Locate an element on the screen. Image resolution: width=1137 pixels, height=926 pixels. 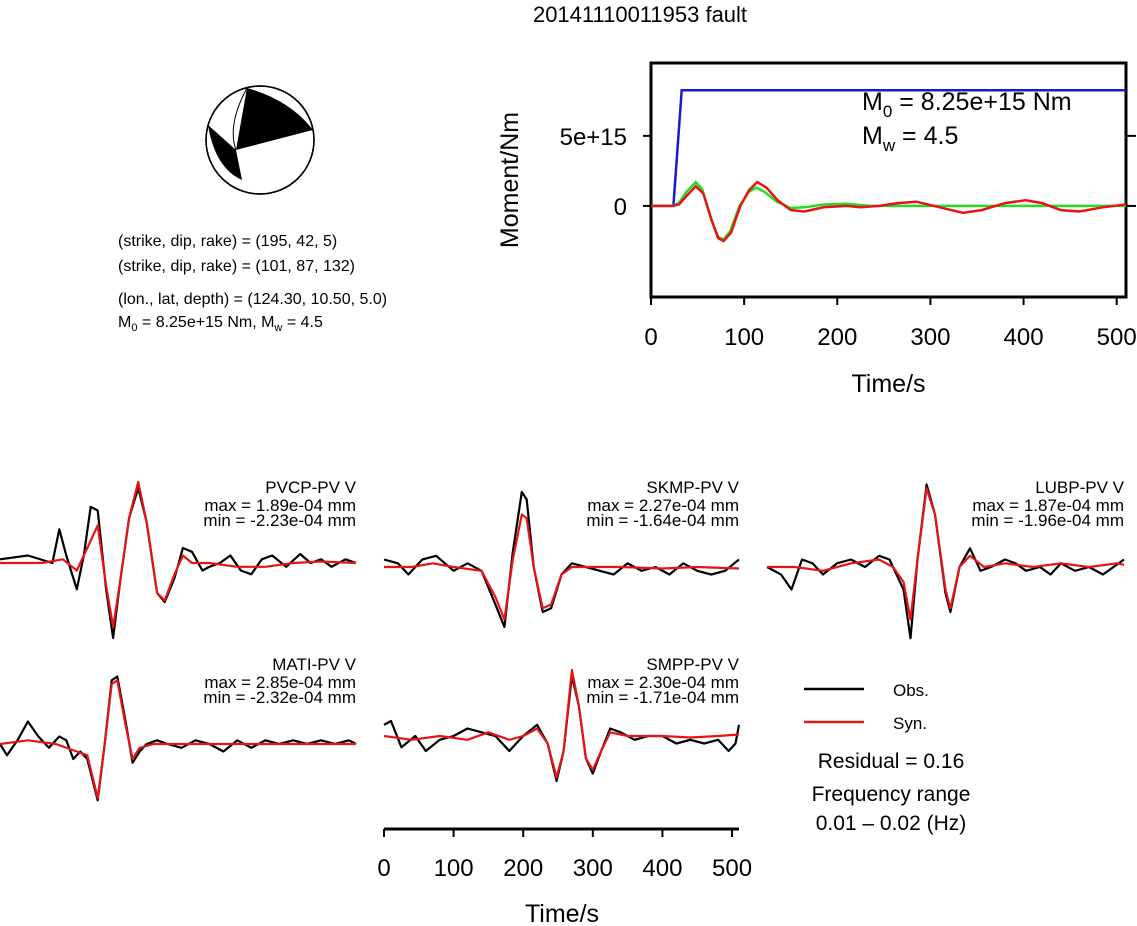
legend-obs-label: Obs. is located at coordinates (911, 690).